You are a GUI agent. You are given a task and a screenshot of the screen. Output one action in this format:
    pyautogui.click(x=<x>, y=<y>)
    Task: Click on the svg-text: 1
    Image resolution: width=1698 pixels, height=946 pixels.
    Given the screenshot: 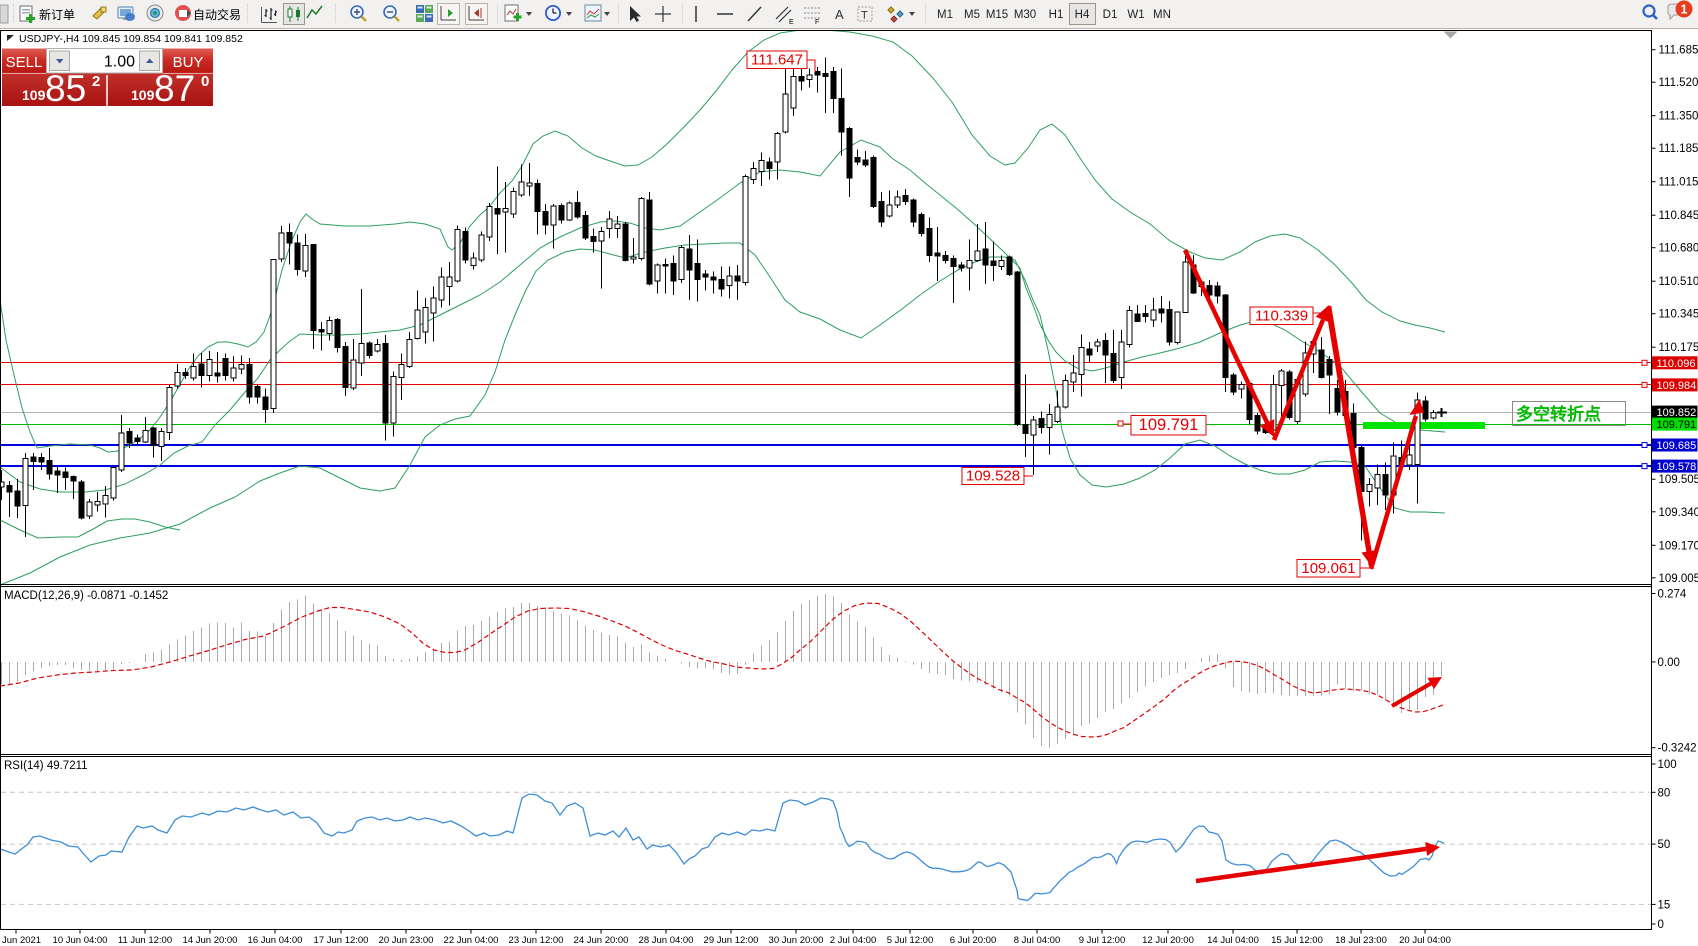 What is the action you would take?
    pyautogui.click(x=1684, y=10)
    